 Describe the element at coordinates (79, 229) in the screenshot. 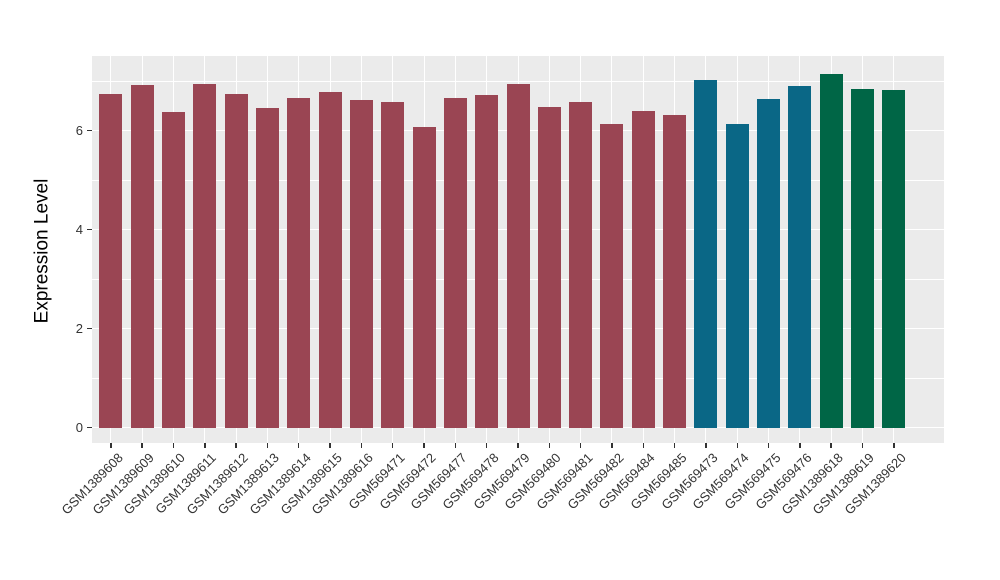

I see `y-axis-tick-label: 4` at that location.